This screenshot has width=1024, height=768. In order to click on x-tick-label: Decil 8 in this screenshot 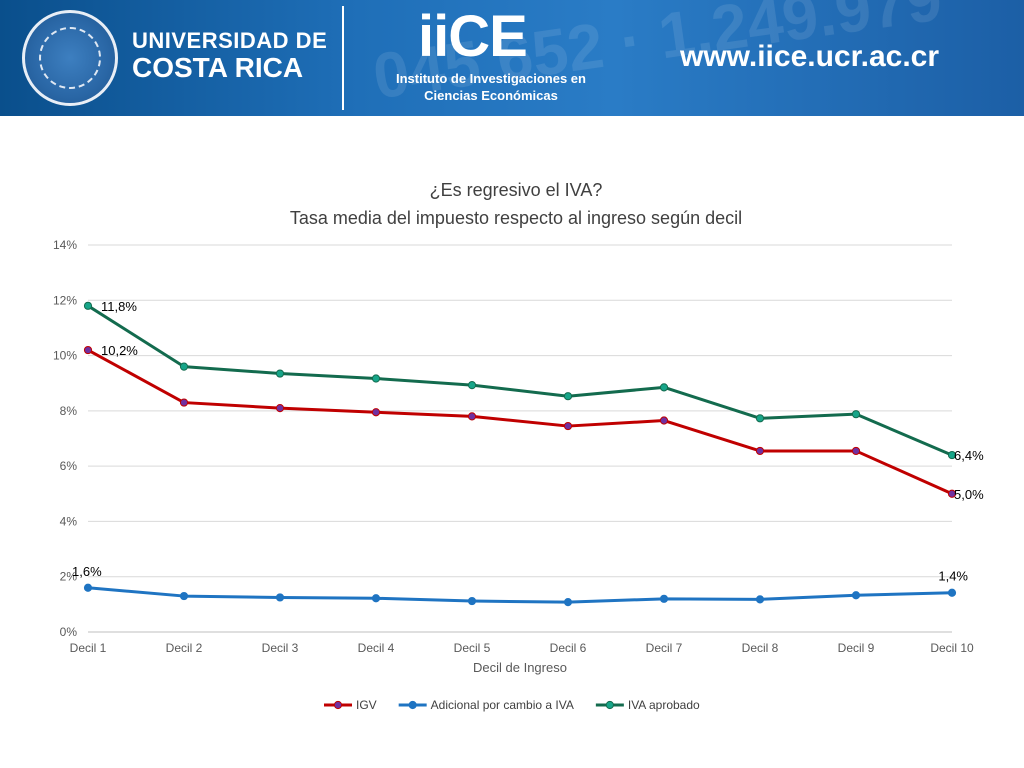, I will do `click(760, 648)`.